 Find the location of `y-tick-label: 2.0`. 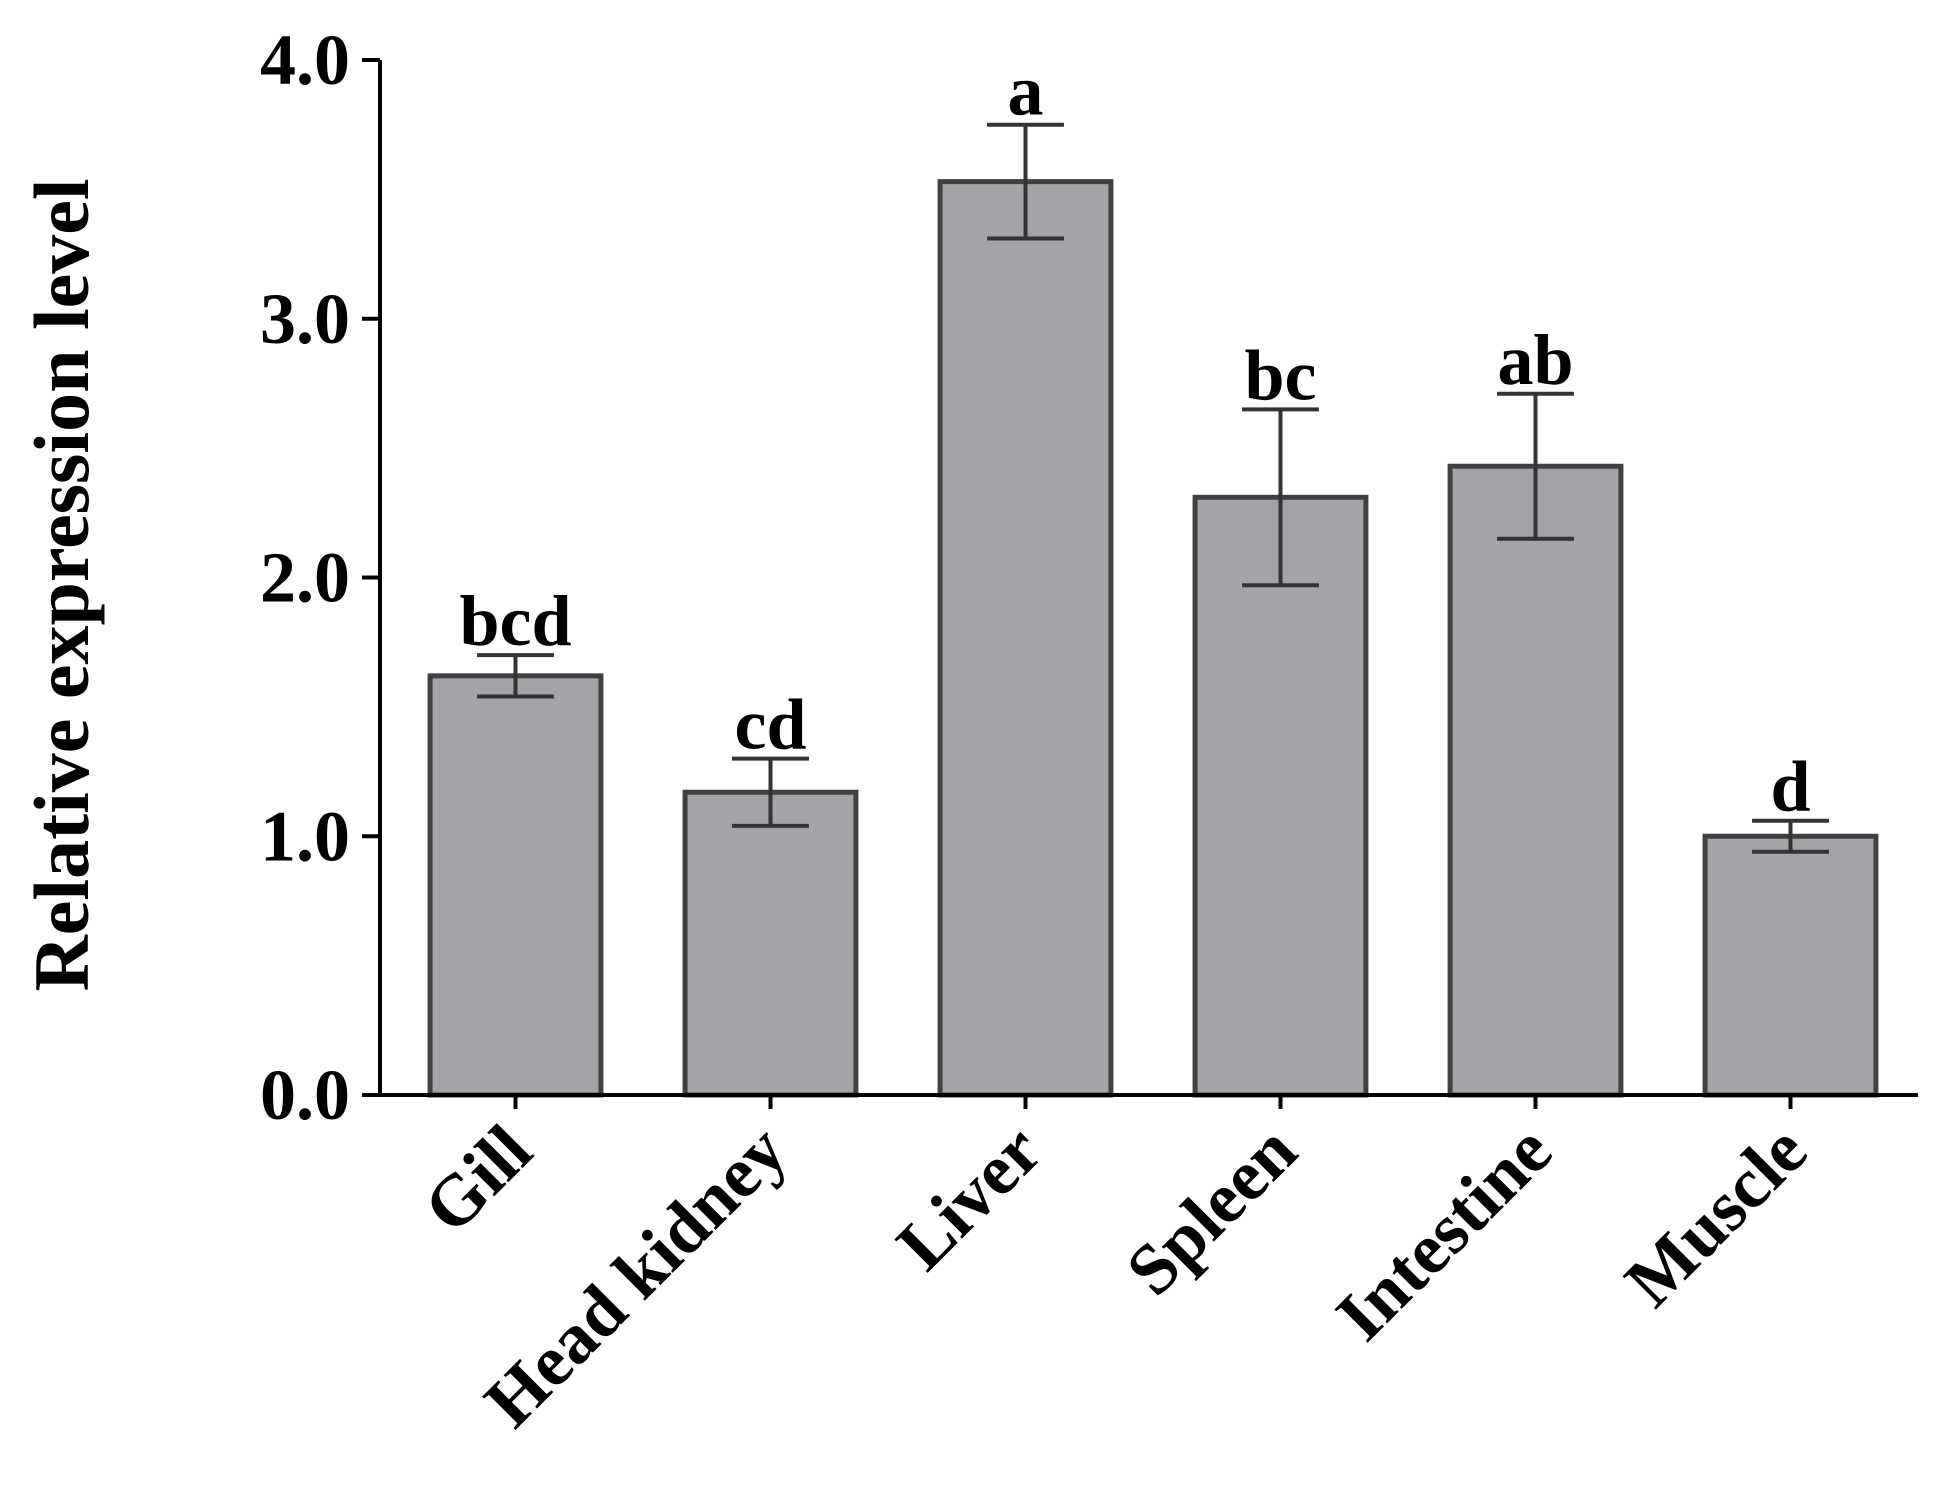

y-tick-label: 2.0 is located at coordinates (305, 578).